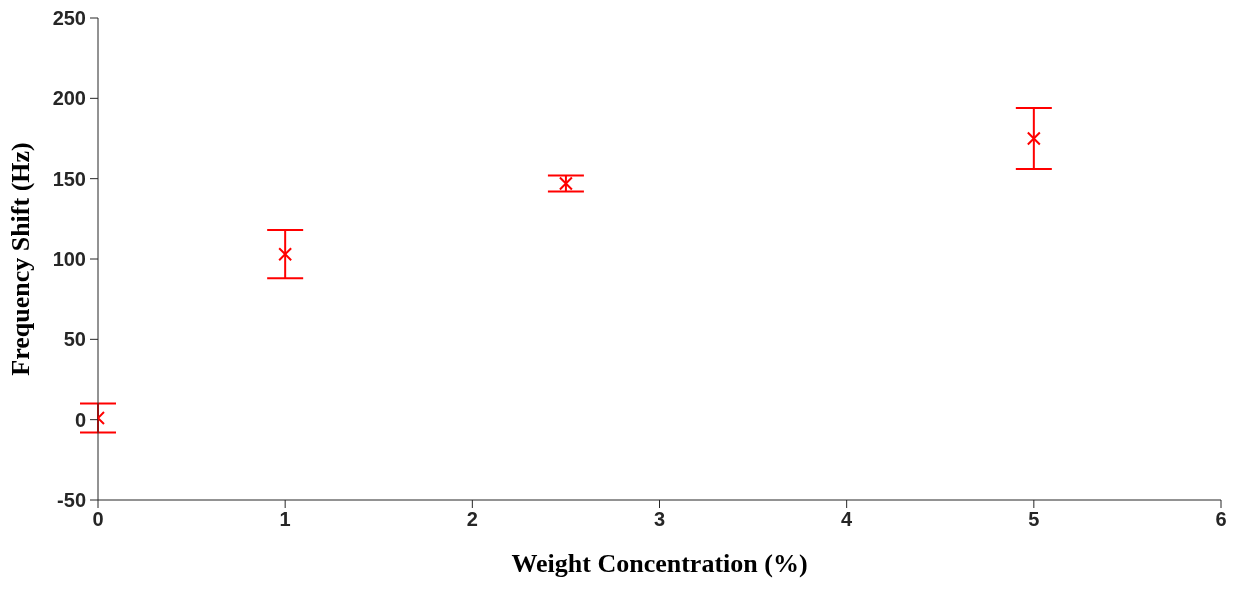 This screenshot has height=599, width=1238. Describe the element at coordinates (285, 519) in the screenshot. I see `x-tick-label: 1` at that location.